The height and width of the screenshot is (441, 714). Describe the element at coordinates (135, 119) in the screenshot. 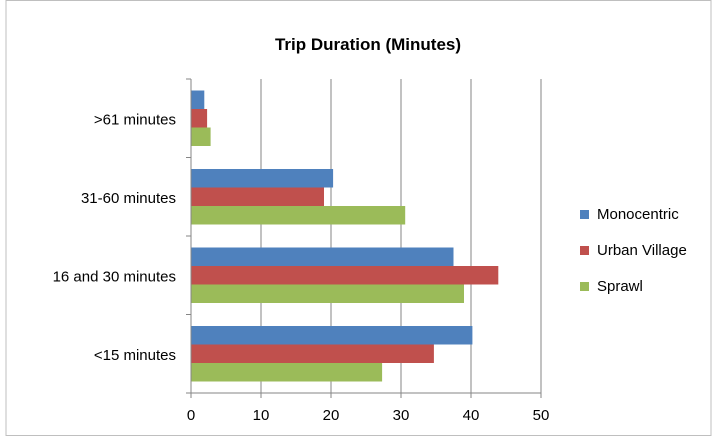

I see `y-tick-label: >61 minutes` at that location.